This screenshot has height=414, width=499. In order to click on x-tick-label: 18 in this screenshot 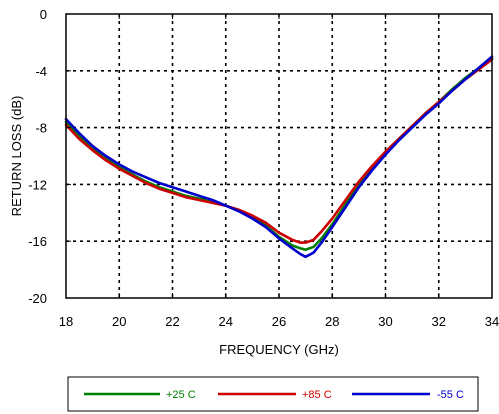, I will do `click(66, 321)`.